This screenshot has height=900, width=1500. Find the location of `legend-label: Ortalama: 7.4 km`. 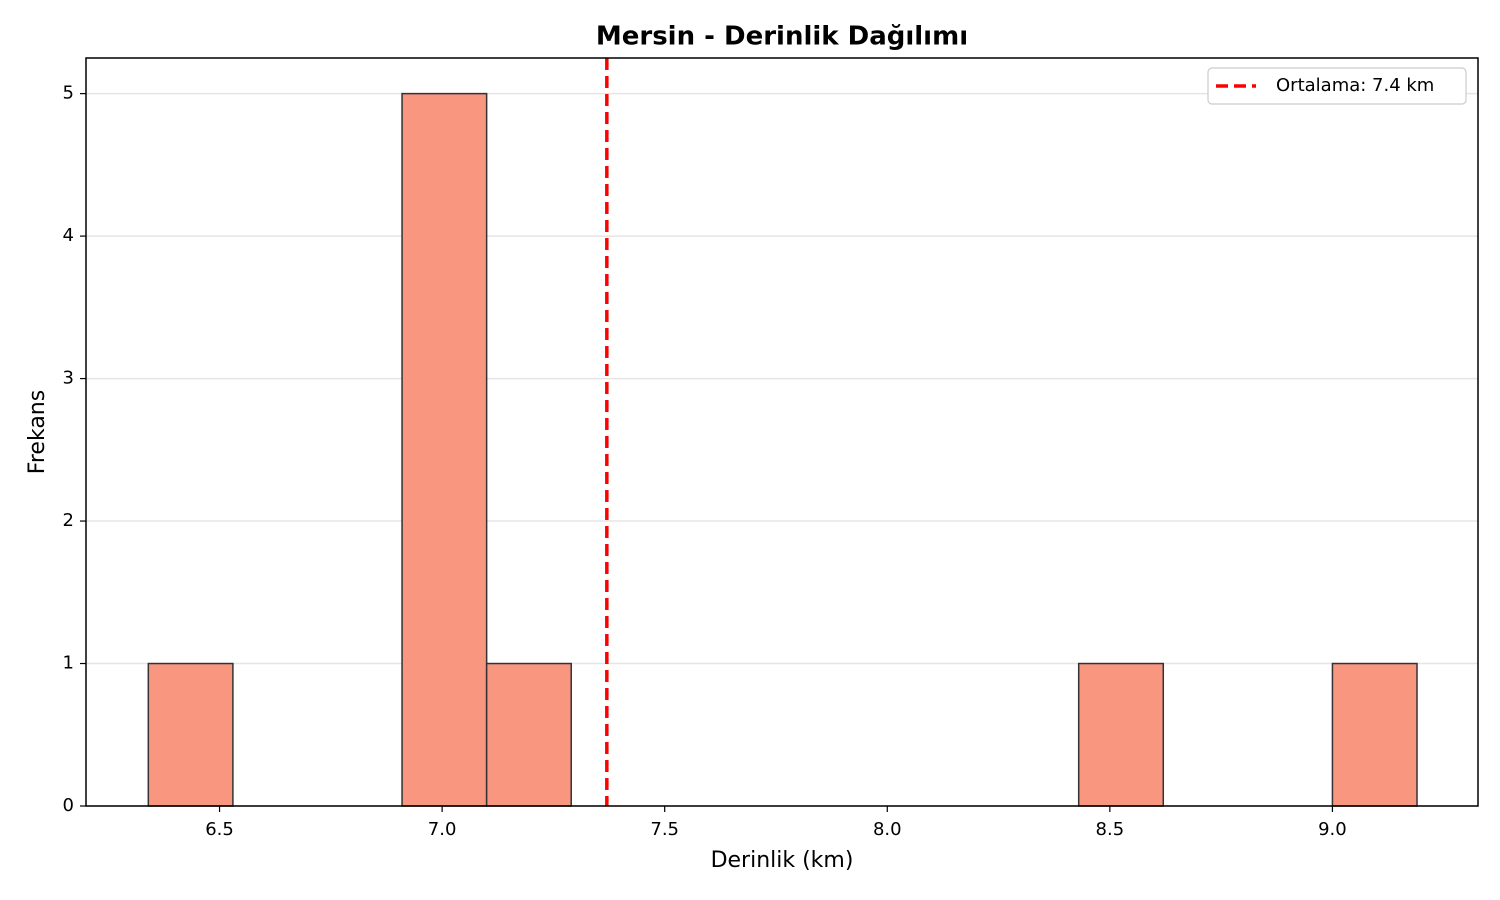

legend-label: Ortalama: 7.4 km is located at coordinates (1355, 85).